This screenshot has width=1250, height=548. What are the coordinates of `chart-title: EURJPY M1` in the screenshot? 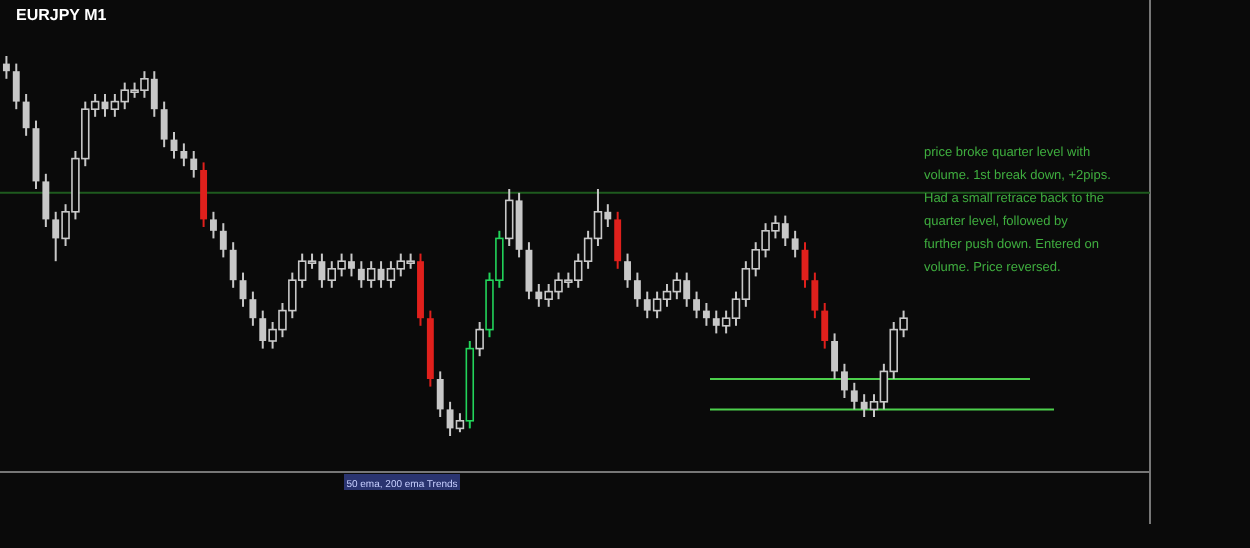 It's located at (62, 15).